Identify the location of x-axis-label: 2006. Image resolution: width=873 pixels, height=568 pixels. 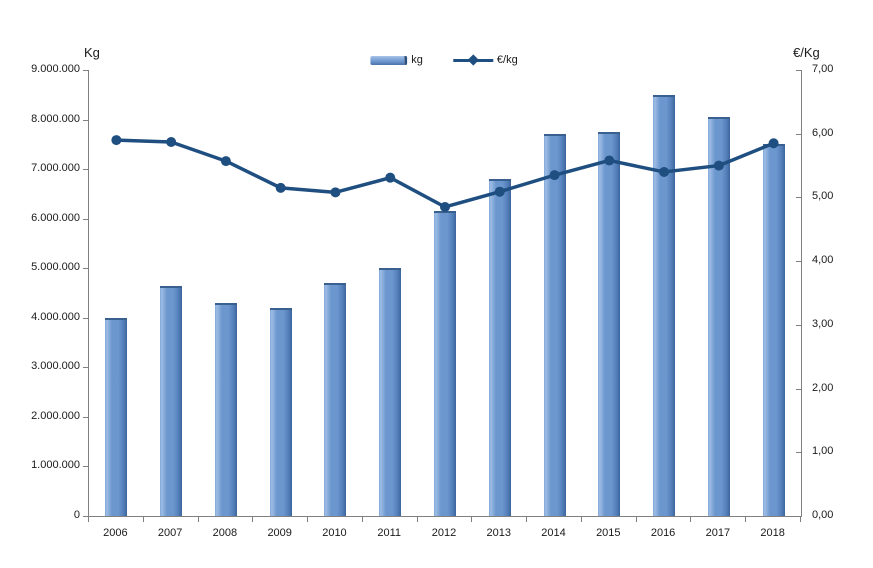
(115, 533).